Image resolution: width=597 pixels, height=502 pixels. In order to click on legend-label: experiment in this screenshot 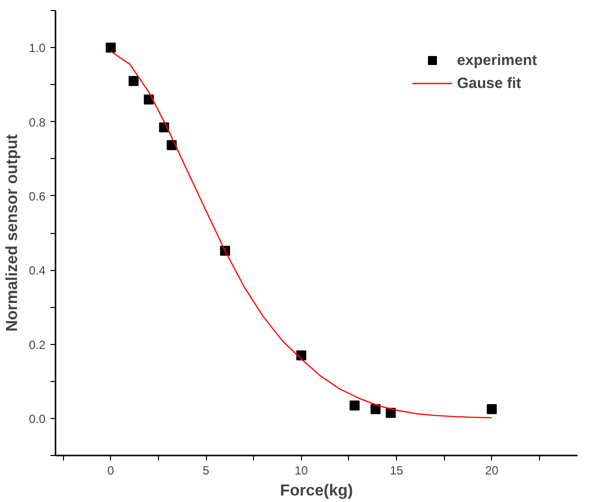, I will do `click(496, 60)`.